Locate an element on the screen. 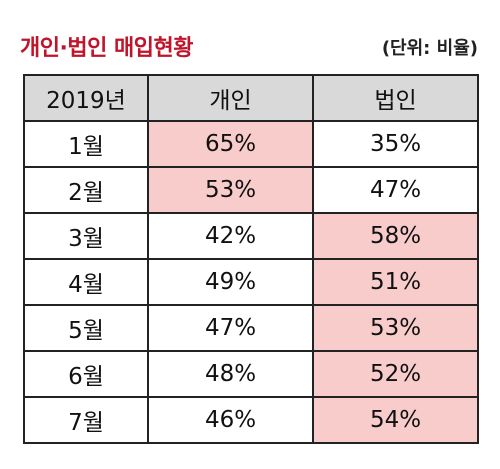  table-row: 4월 49% 51% is located at coordinates (251, 282).